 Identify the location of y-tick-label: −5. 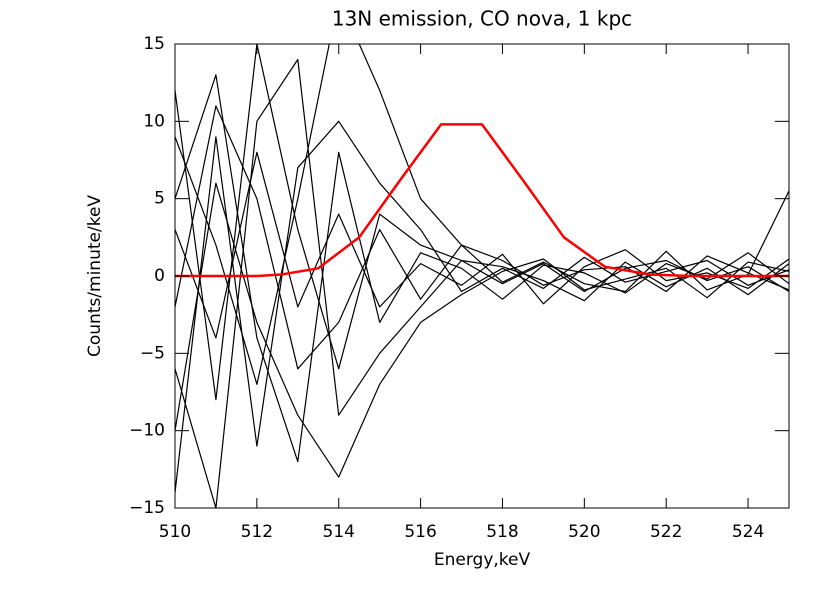
(152, 353).